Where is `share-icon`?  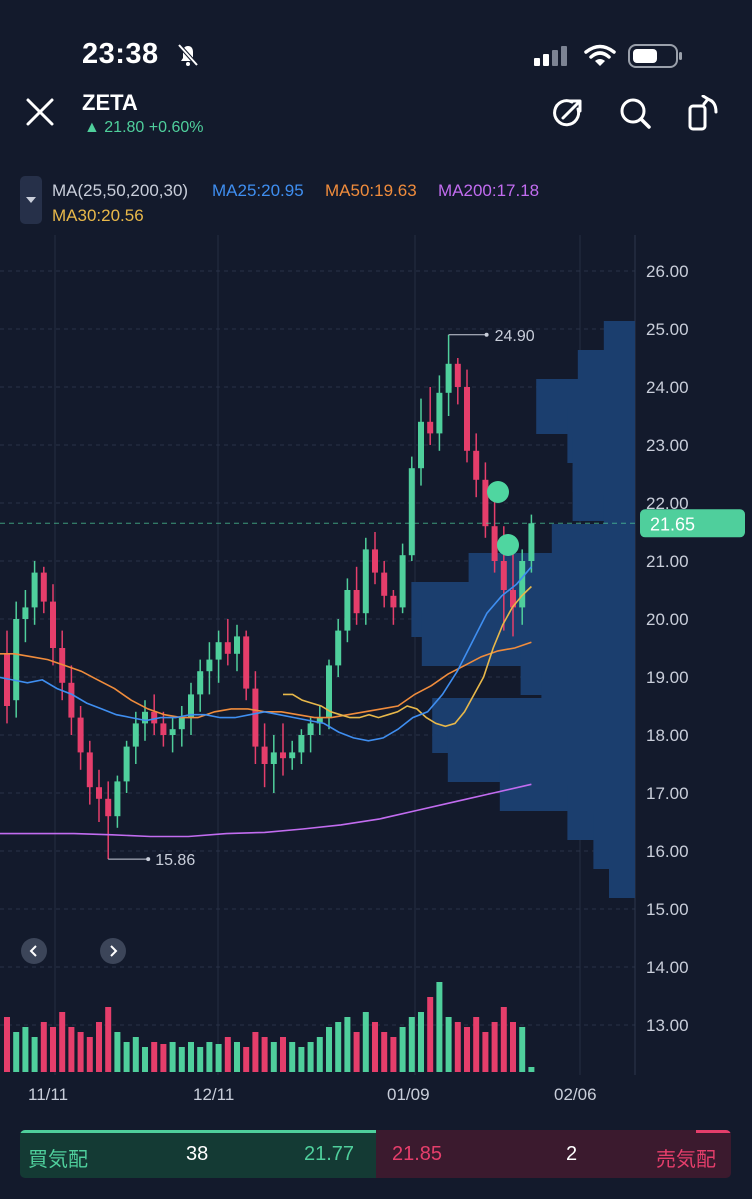
share-icon is located at coordinates (567, 113).